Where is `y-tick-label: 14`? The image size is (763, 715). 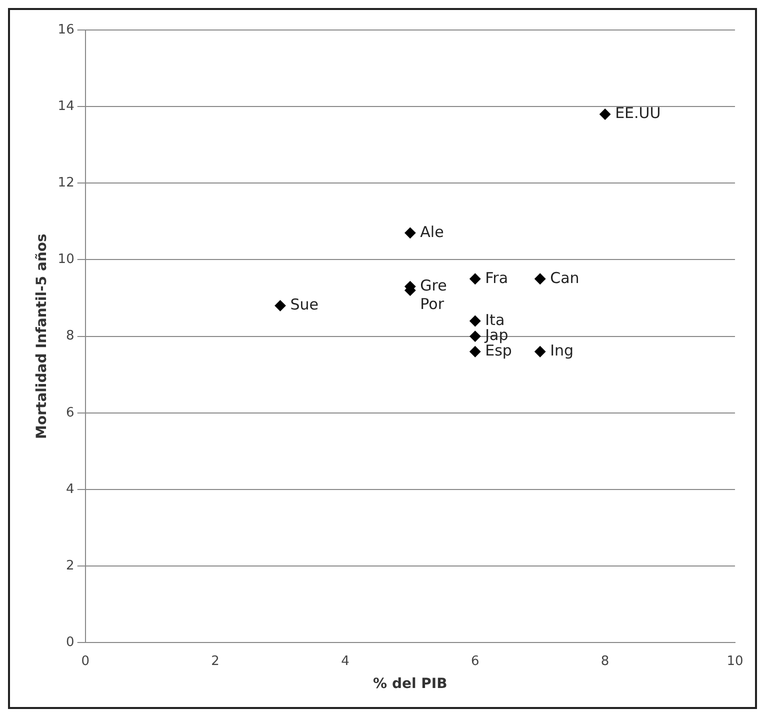 y-tick-label: 14 is located at coordinates (66, 106).